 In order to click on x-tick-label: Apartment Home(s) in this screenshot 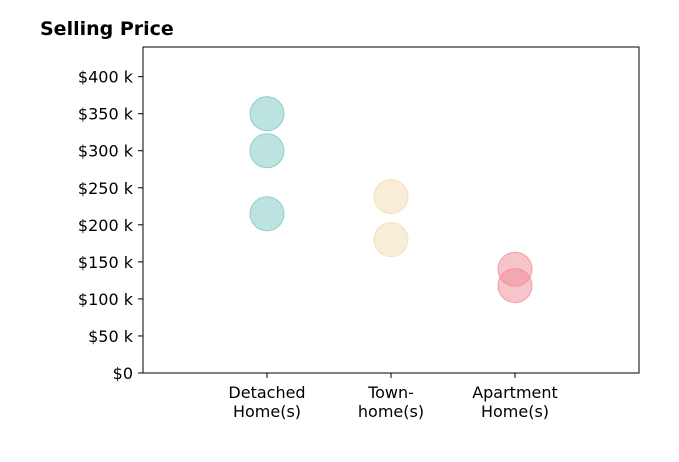, I will do `click(515, 402)`.